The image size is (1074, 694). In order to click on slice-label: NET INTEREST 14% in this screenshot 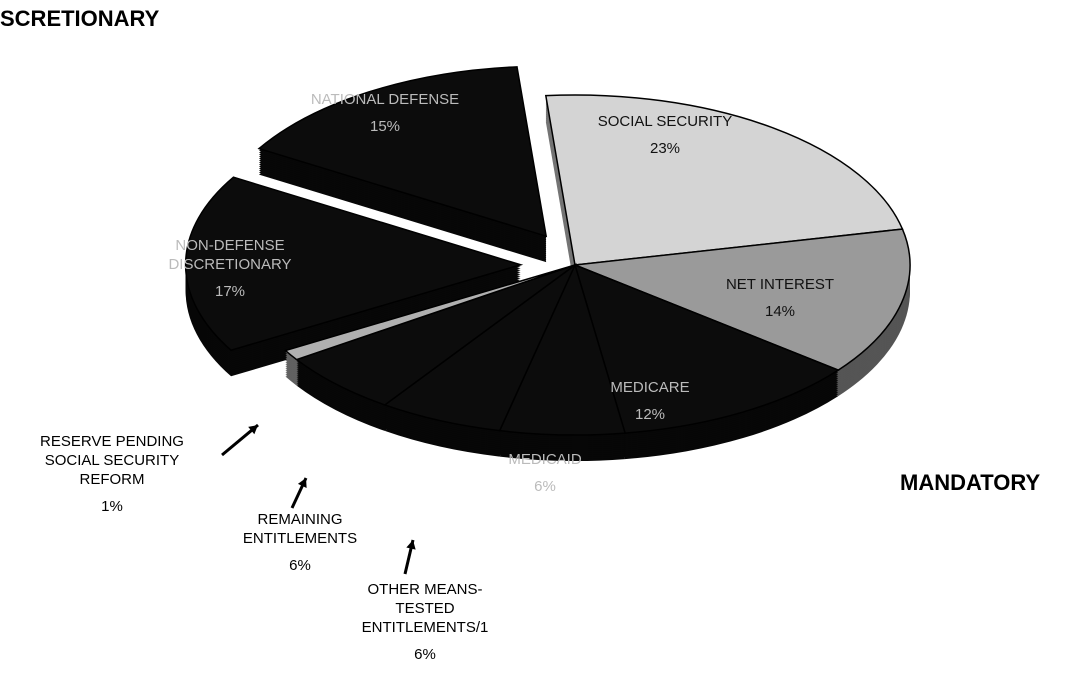, I will do `click(780, 298)`.